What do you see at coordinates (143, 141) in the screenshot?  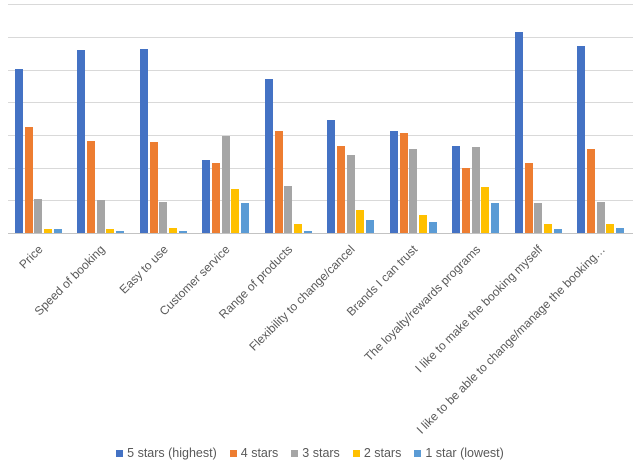 I see `bar-5-stars-highest-c2` at bounding box center [143, 141].